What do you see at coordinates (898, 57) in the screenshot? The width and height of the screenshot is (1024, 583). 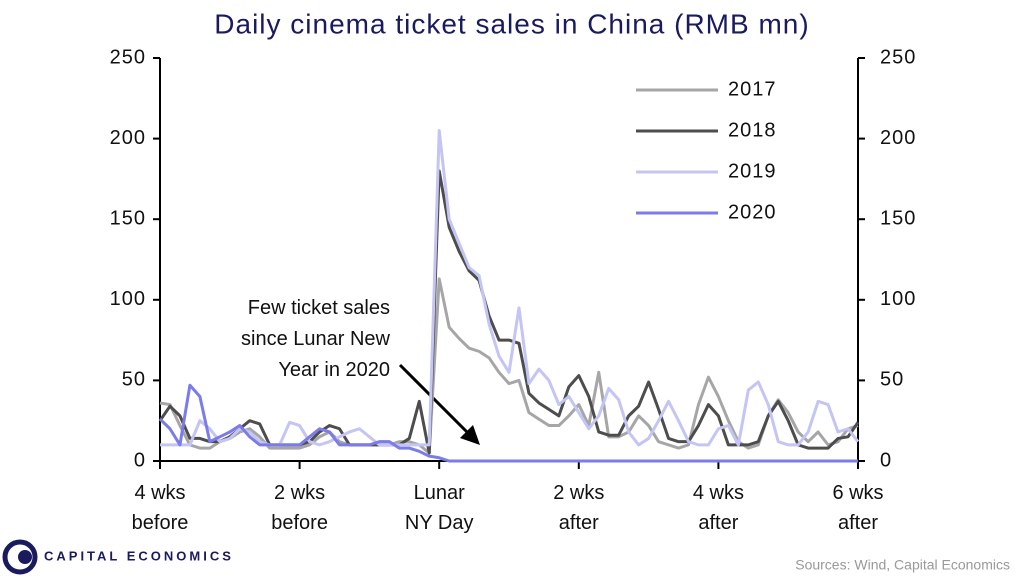 I see `y2-tick-label: 250` at bounding box center [898, 57].